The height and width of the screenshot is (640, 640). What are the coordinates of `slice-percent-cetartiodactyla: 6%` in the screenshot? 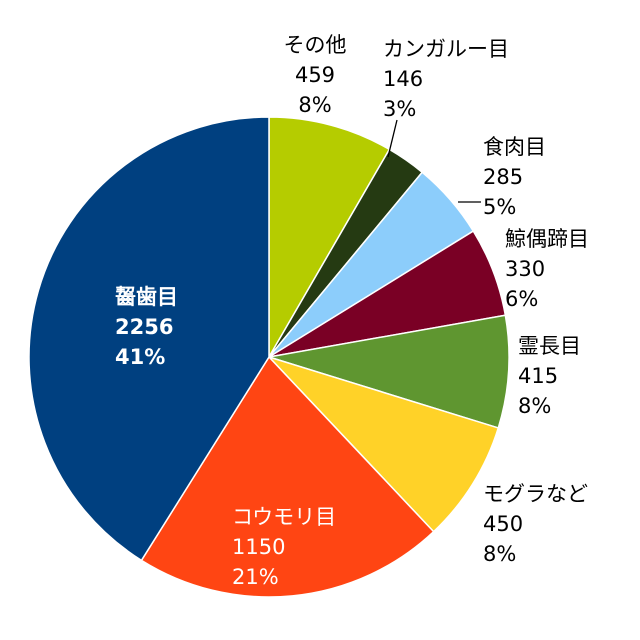 It's located at (521, 299).